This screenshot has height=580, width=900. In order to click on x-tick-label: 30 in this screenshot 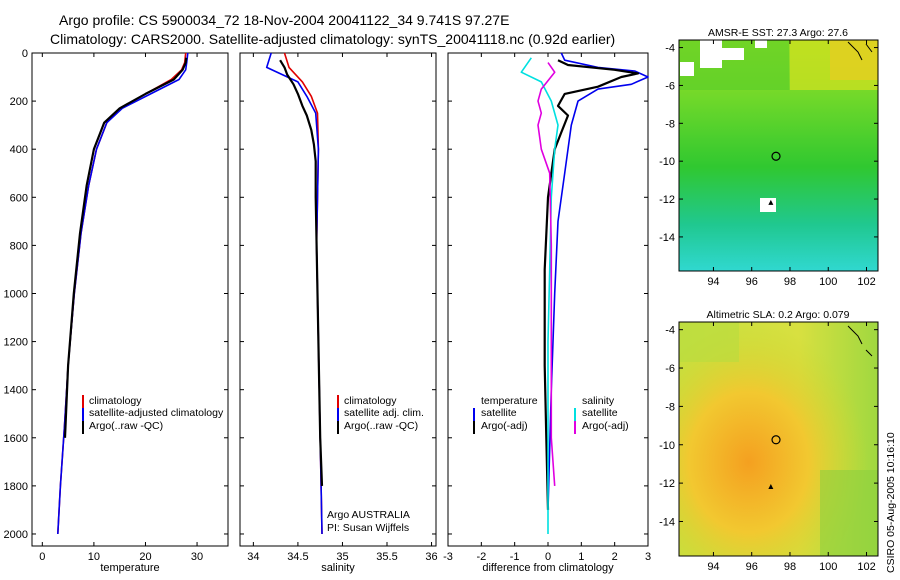, I will do `click(197, 557)`.